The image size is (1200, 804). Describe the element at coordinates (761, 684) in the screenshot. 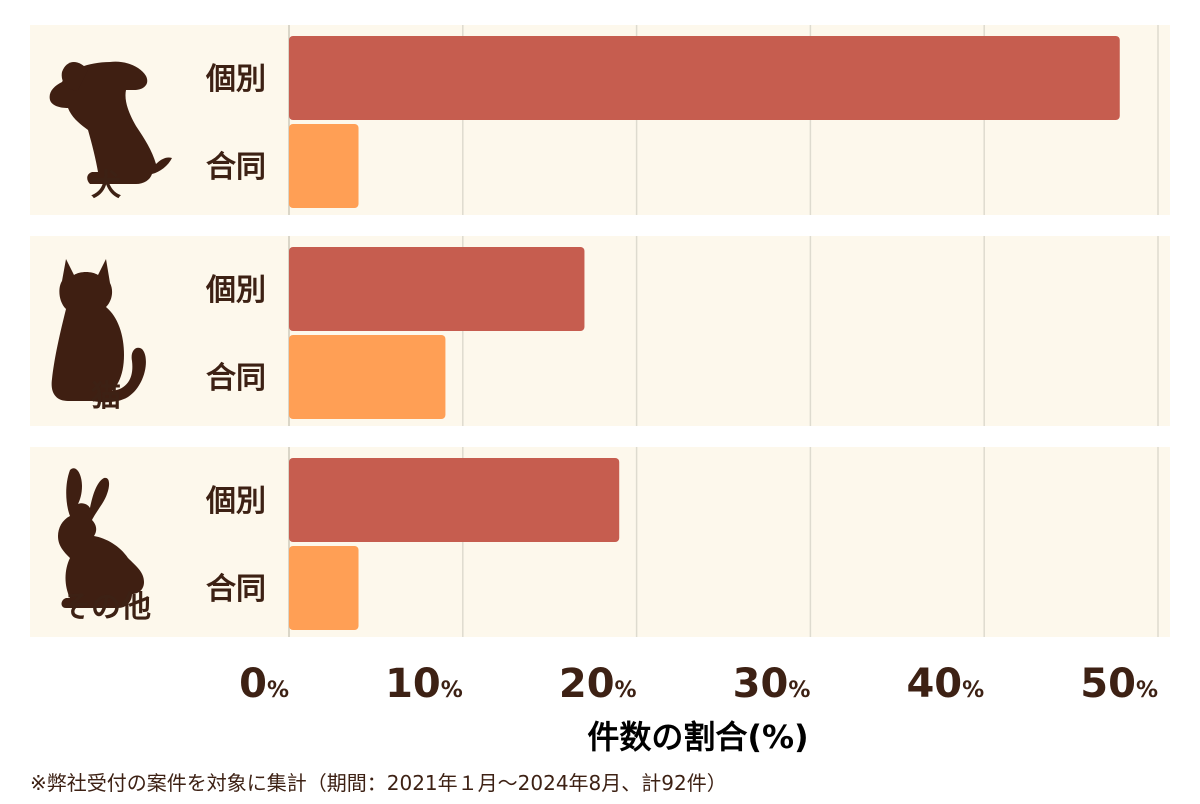

I see `tick-value: 30` at that location.